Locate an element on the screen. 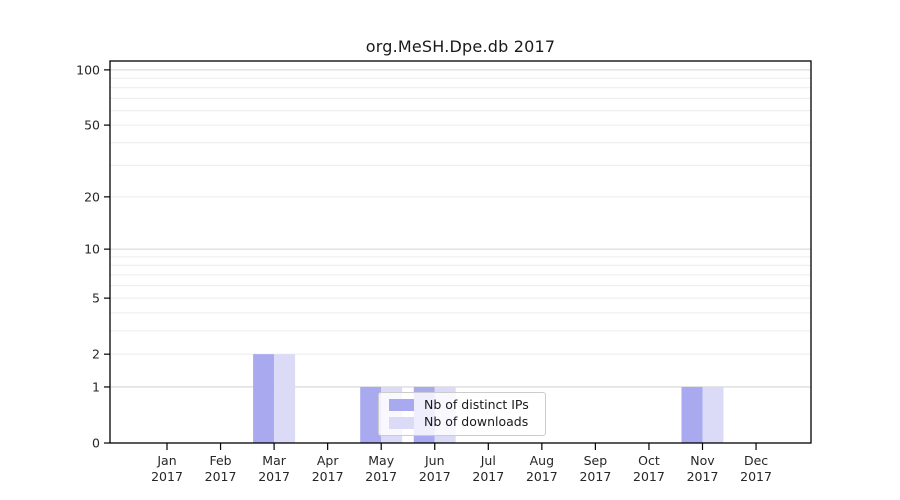  legend: Nb of distinct IPs Nb of downloads is located at coordinates (462, 414).